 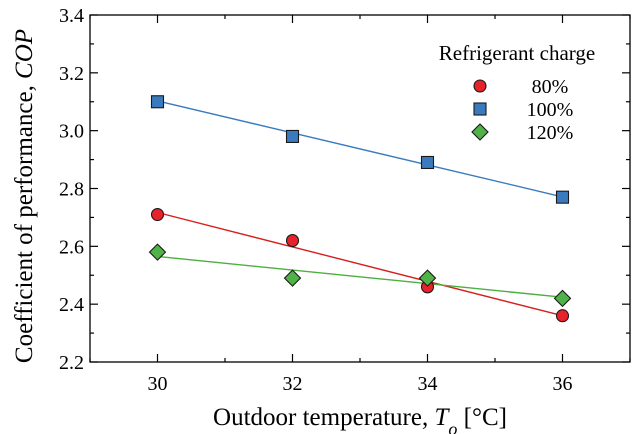 What do you see at coordinates (517, 53) in the screenshot?
I see `legend-title: Refrigerant charge` at bounding box center [517, 53].